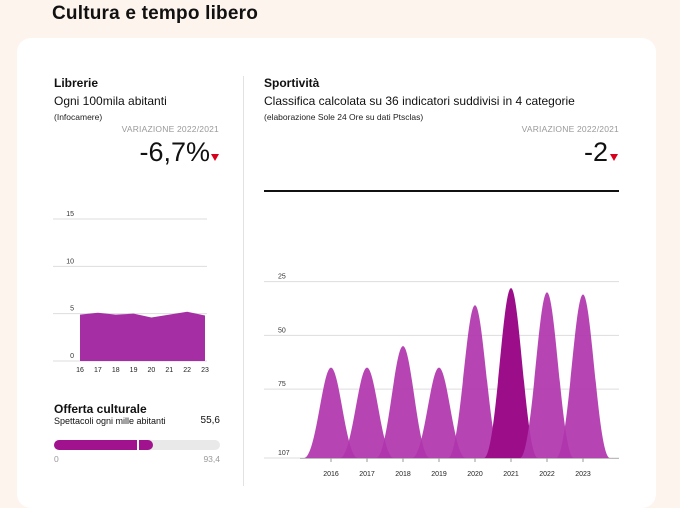  What do you see at coordinates (80, 370) in the screenshot?
I see `x-tick-label: 16` at bounding box center [80, 370].